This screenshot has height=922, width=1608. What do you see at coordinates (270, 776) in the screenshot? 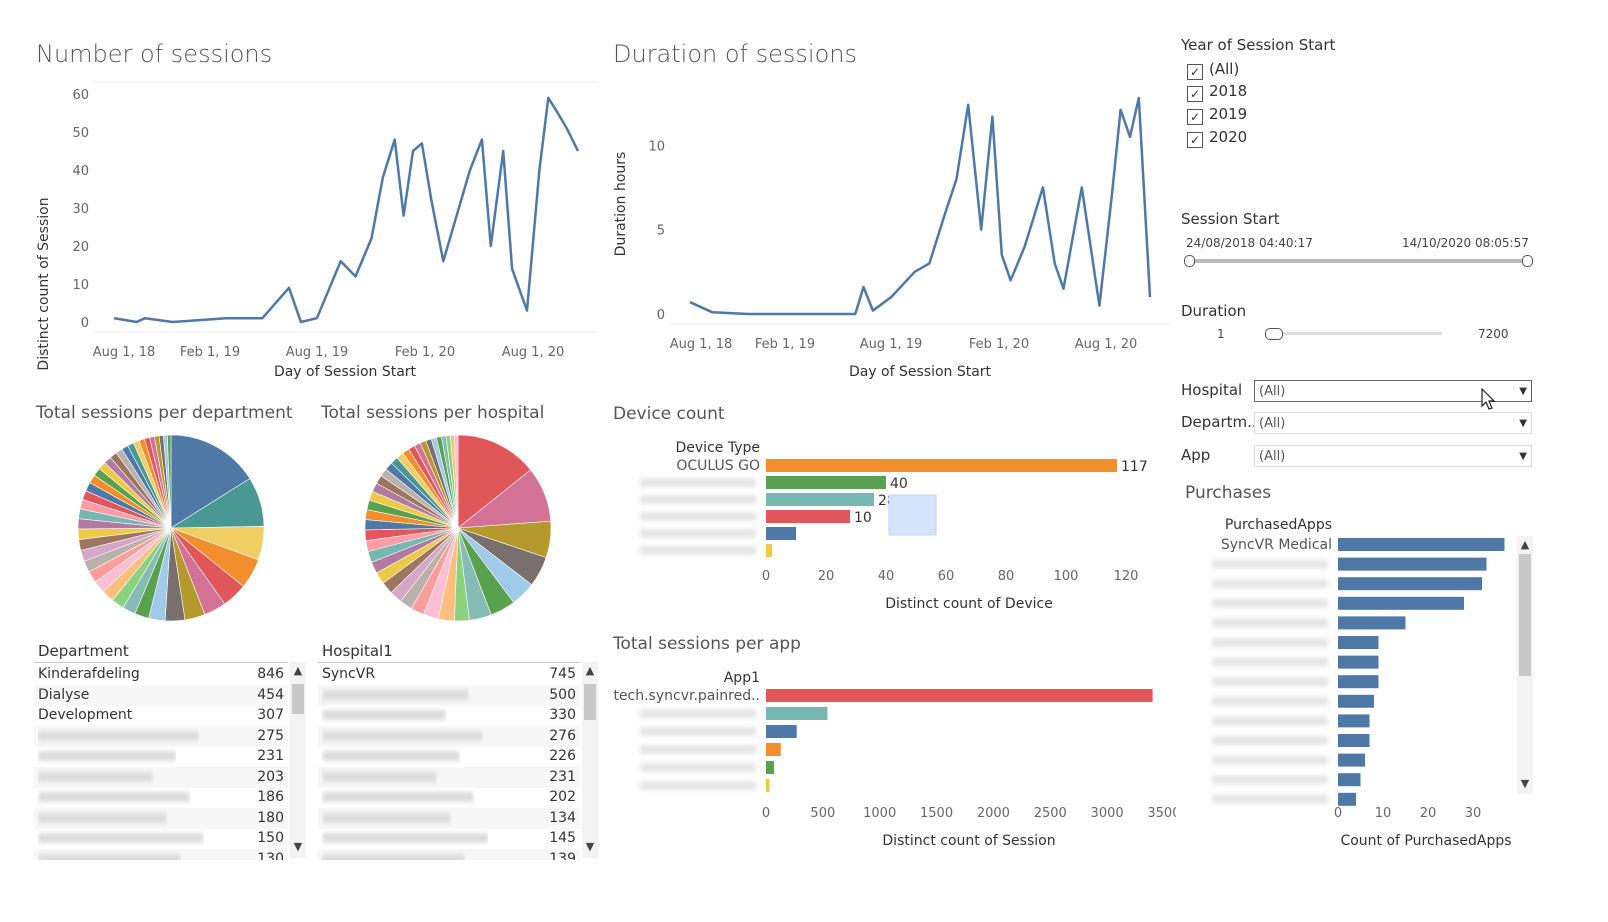
I see `department-row-value: 203` at bounding box center [270, 776].